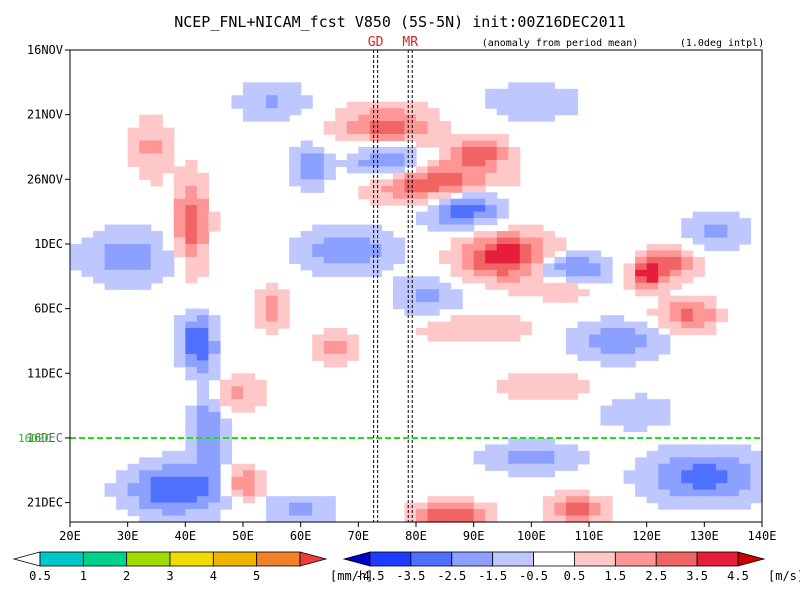 This screenshot has width=800, height=600. Describe the element at coordinates (356, 559) in the screenshot. I see `colorbar-end-low` at that location.